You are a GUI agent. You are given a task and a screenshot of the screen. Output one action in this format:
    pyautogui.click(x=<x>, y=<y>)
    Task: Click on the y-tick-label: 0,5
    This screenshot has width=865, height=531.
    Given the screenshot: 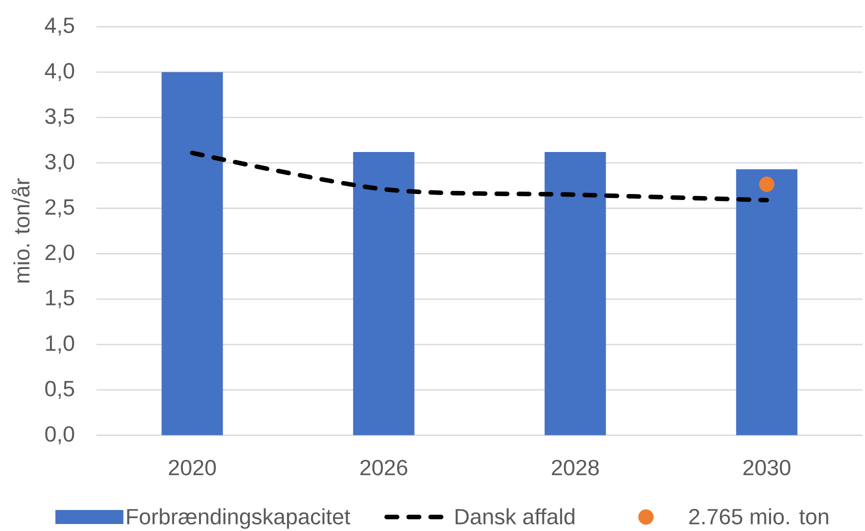 What is the action you would take?
    pyautogui.click(x=59, y=389)
    